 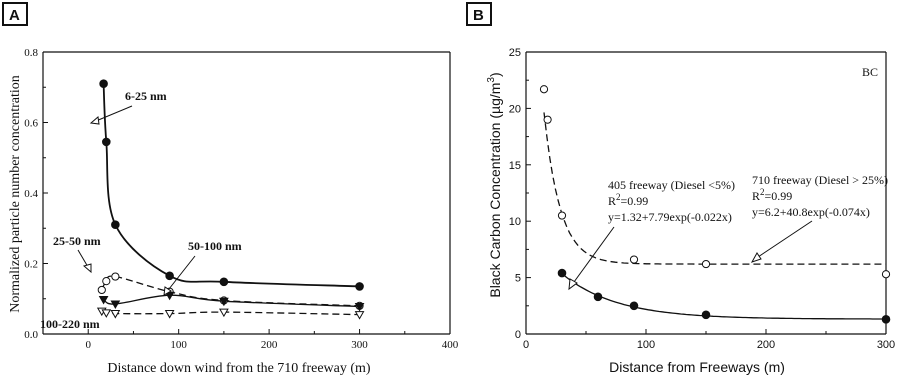 I want to click on panel-b-annotation-405-r2-value: =0.99, so click(x=635, y=201).